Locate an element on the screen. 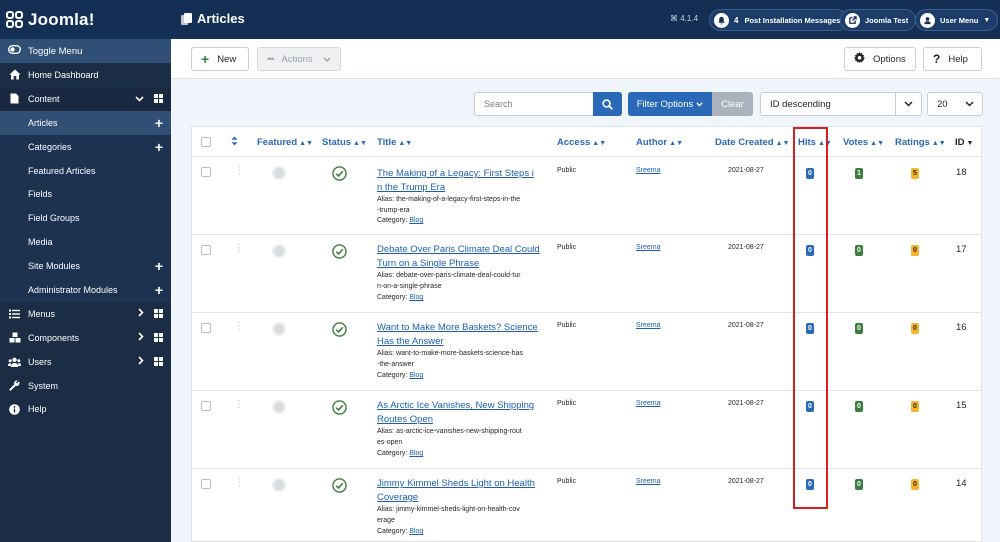 This screenshot has width=1000, height=542. list-limit-select: 20 is located at coordinates (955, 104).